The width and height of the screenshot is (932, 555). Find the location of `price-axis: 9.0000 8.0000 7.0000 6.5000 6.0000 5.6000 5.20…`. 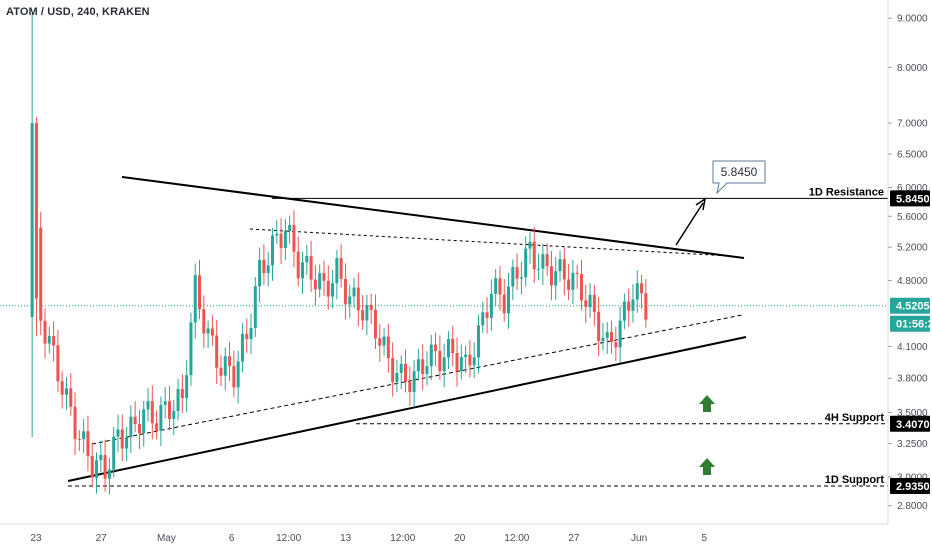

price-axis: 9.0000 8.0000 7.0000 6.5000 6.0000 5.6000 5.20… is located at coordinates (909, 275).